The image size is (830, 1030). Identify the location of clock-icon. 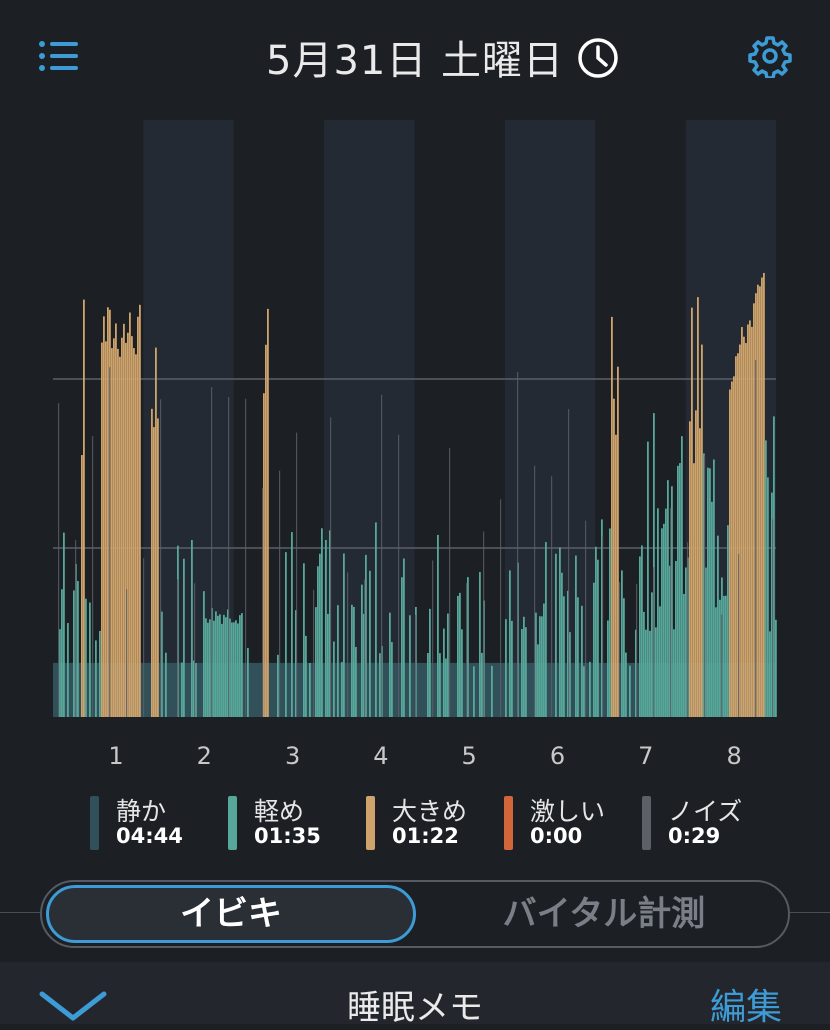
(598, 58).